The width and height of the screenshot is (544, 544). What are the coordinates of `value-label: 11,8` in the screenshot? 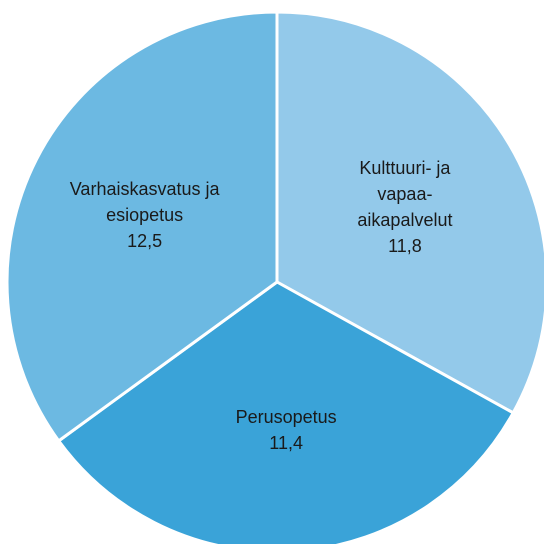 It's located at (405, 245).